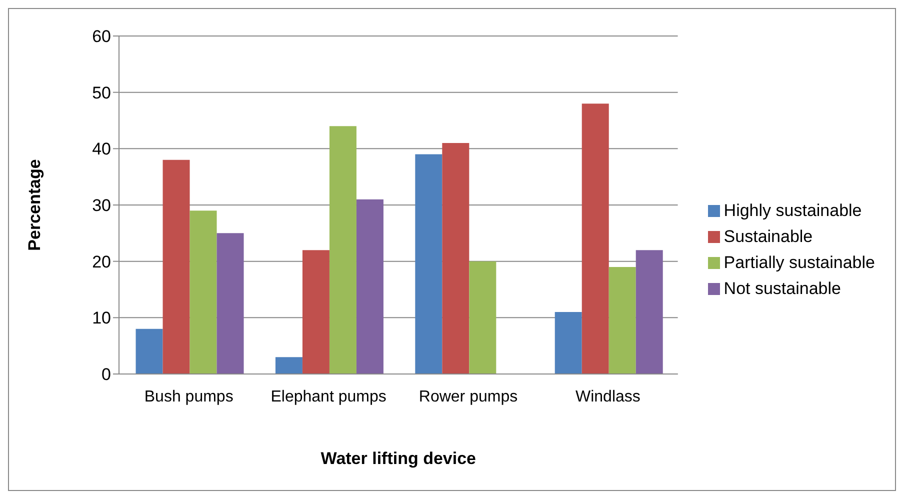 The height and width of the screenshot is (499, 904). I want to click on legend-label: Not sustainable, so click(782, 288).